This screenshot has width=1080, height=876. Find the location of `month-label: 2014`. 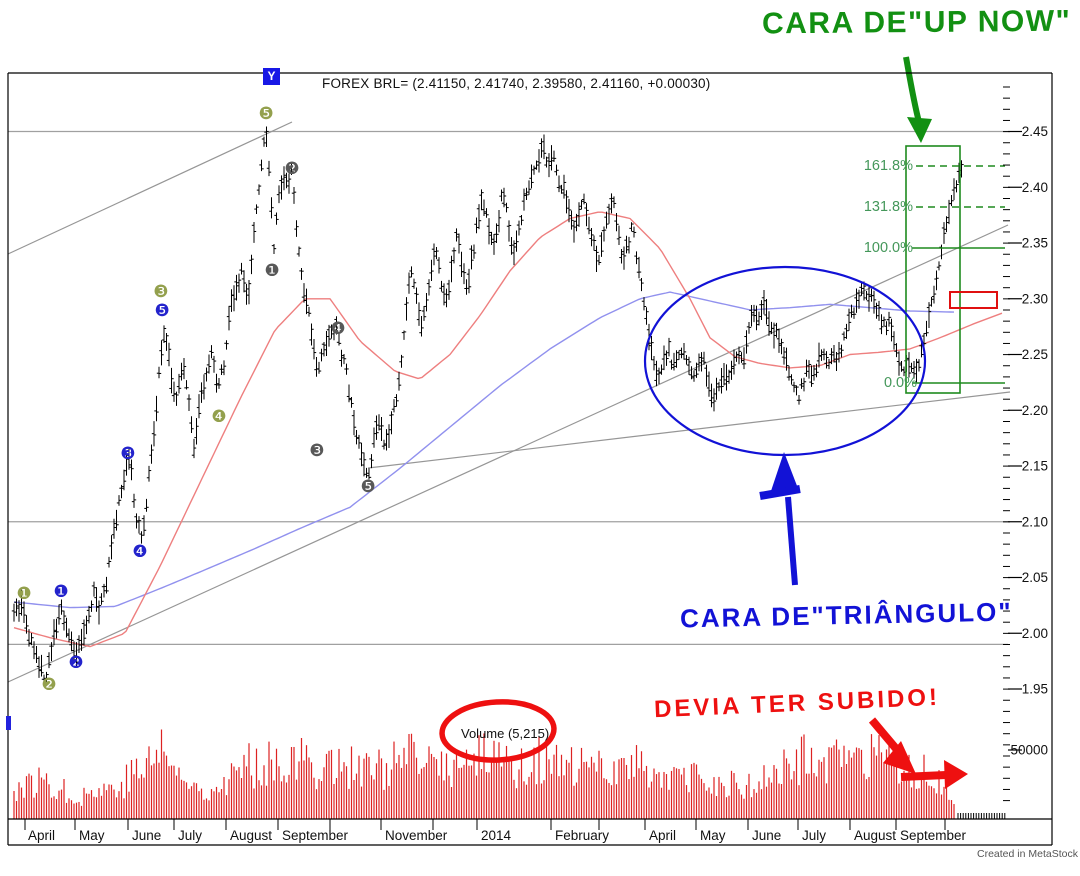

month-label: 2014 is located at coordinates (496, 835).